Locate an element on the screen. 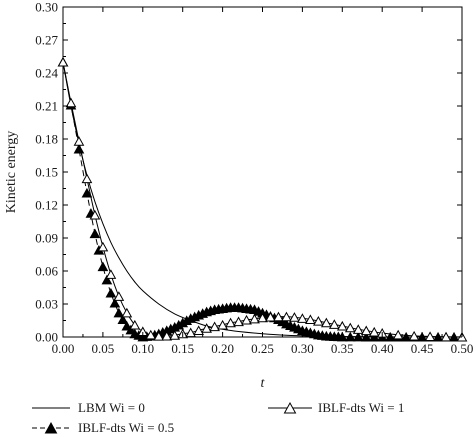  x-tick-label: 0.15 is located at coordinates (182, 348).